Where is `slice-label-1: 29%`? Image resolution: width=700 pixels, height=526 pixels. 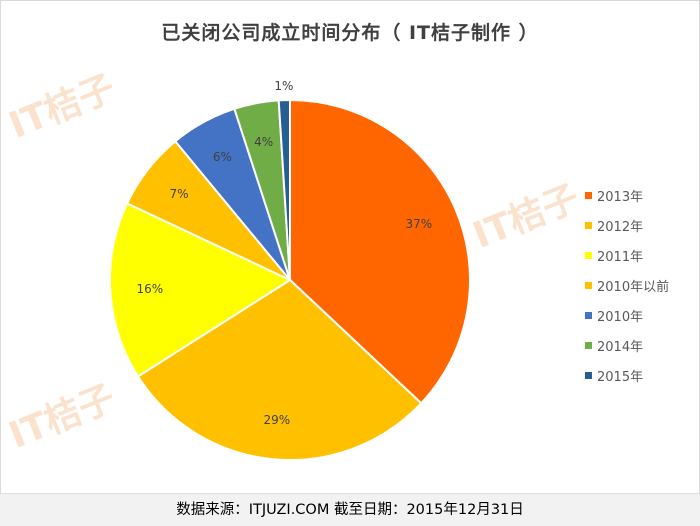
slice-label-1: 29% is located at coordinates (276, 420).